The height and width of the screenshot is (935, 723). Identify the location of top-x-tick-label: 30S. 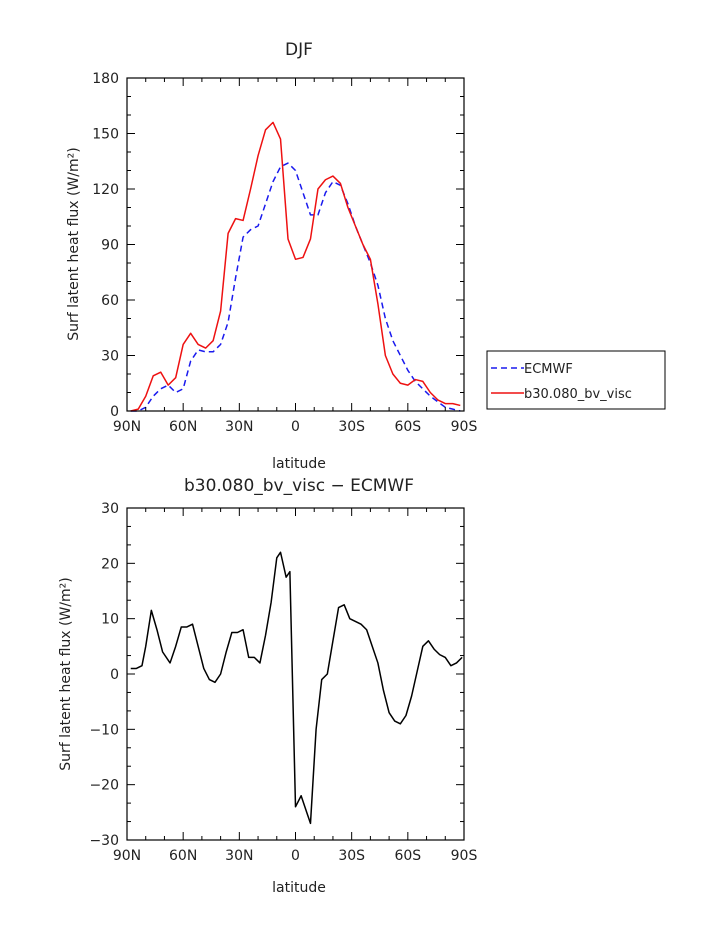
(351, 427).